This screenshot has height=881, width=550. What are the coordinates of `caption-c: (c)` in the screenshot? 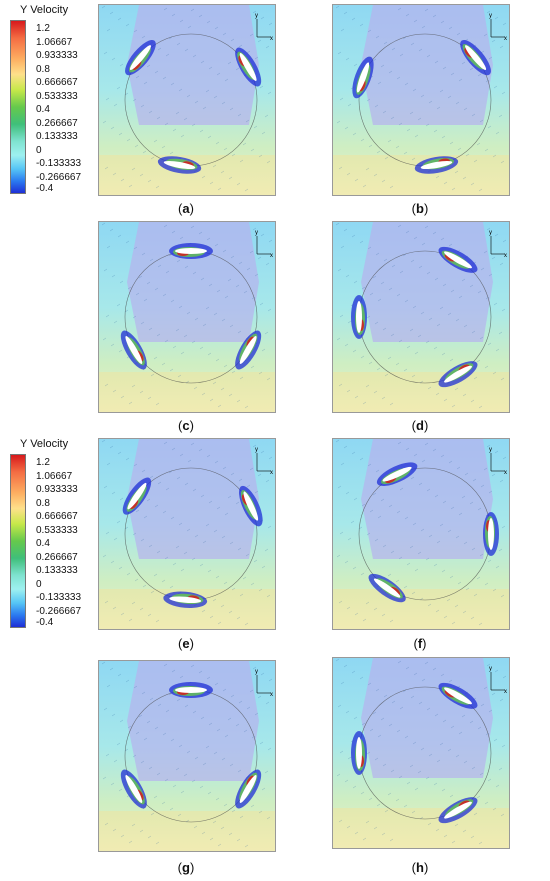 It's located at (186, 425).